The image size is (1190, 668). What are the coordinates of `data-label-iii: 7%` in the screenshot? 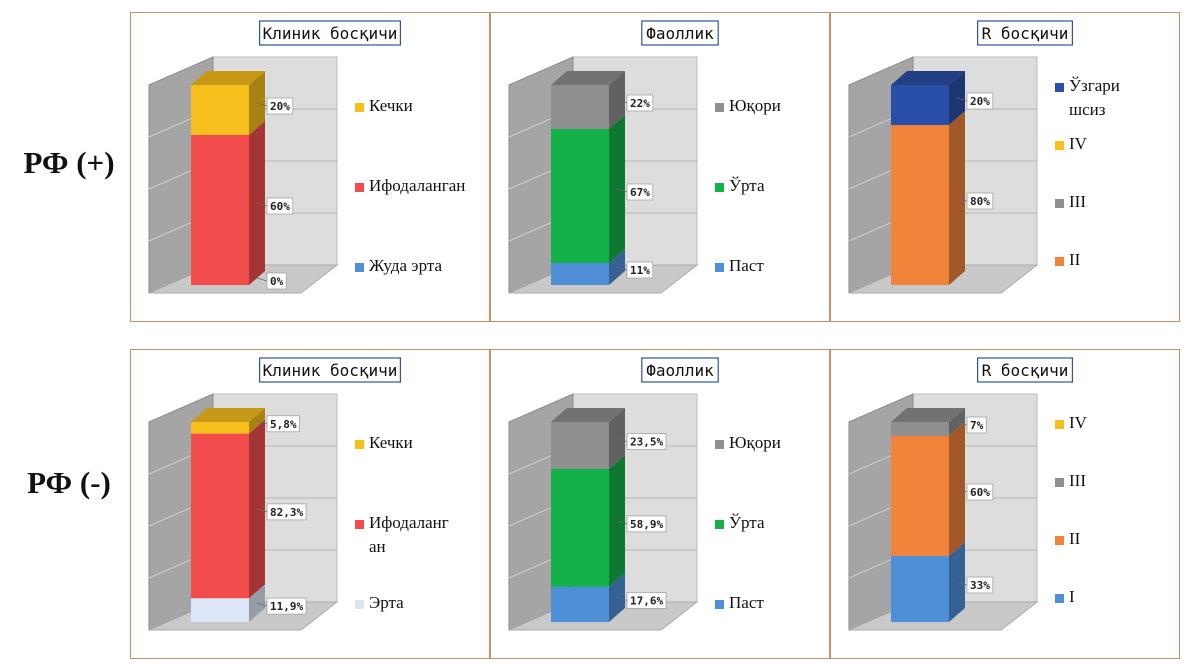 It's located at (977, 425).